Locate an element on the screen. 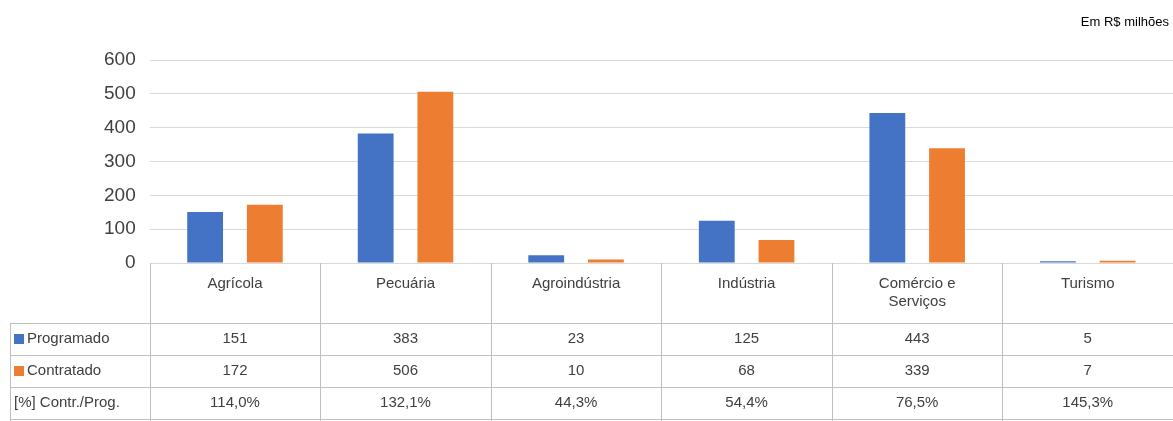 The width and height of the screenshot is (1173, 421). y-tick-label: 600 is located at coordinates (120, 59).